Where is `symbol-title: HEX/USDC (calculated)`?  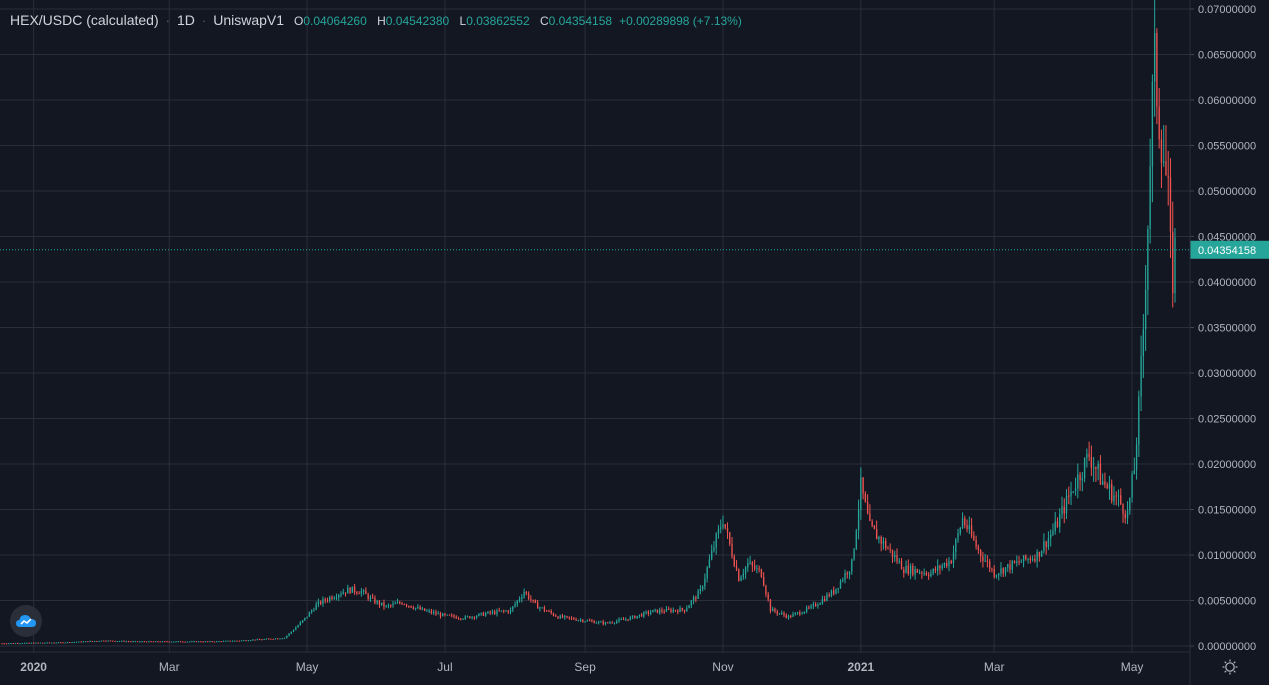
symbol-title: HEX/USDC (calculated) is located at coordinates (84, 20).